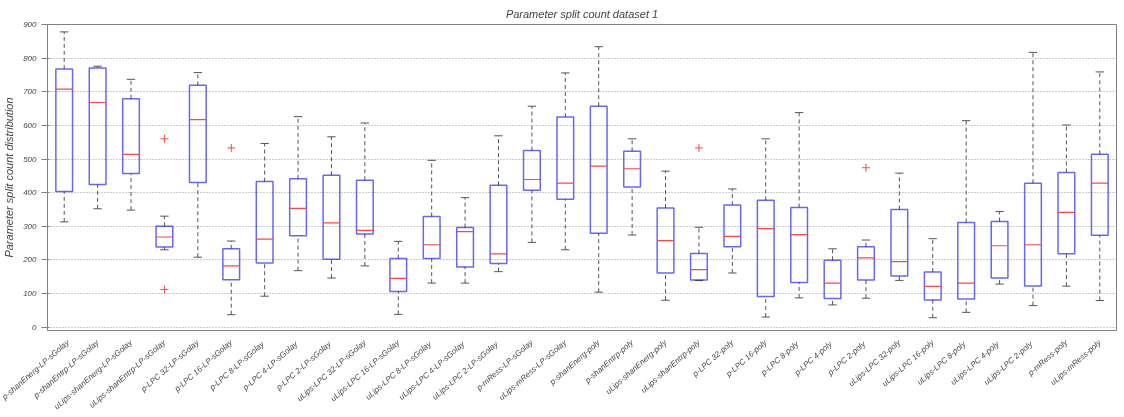  I want to click on y-tick-label: 200, so click(30, 260).